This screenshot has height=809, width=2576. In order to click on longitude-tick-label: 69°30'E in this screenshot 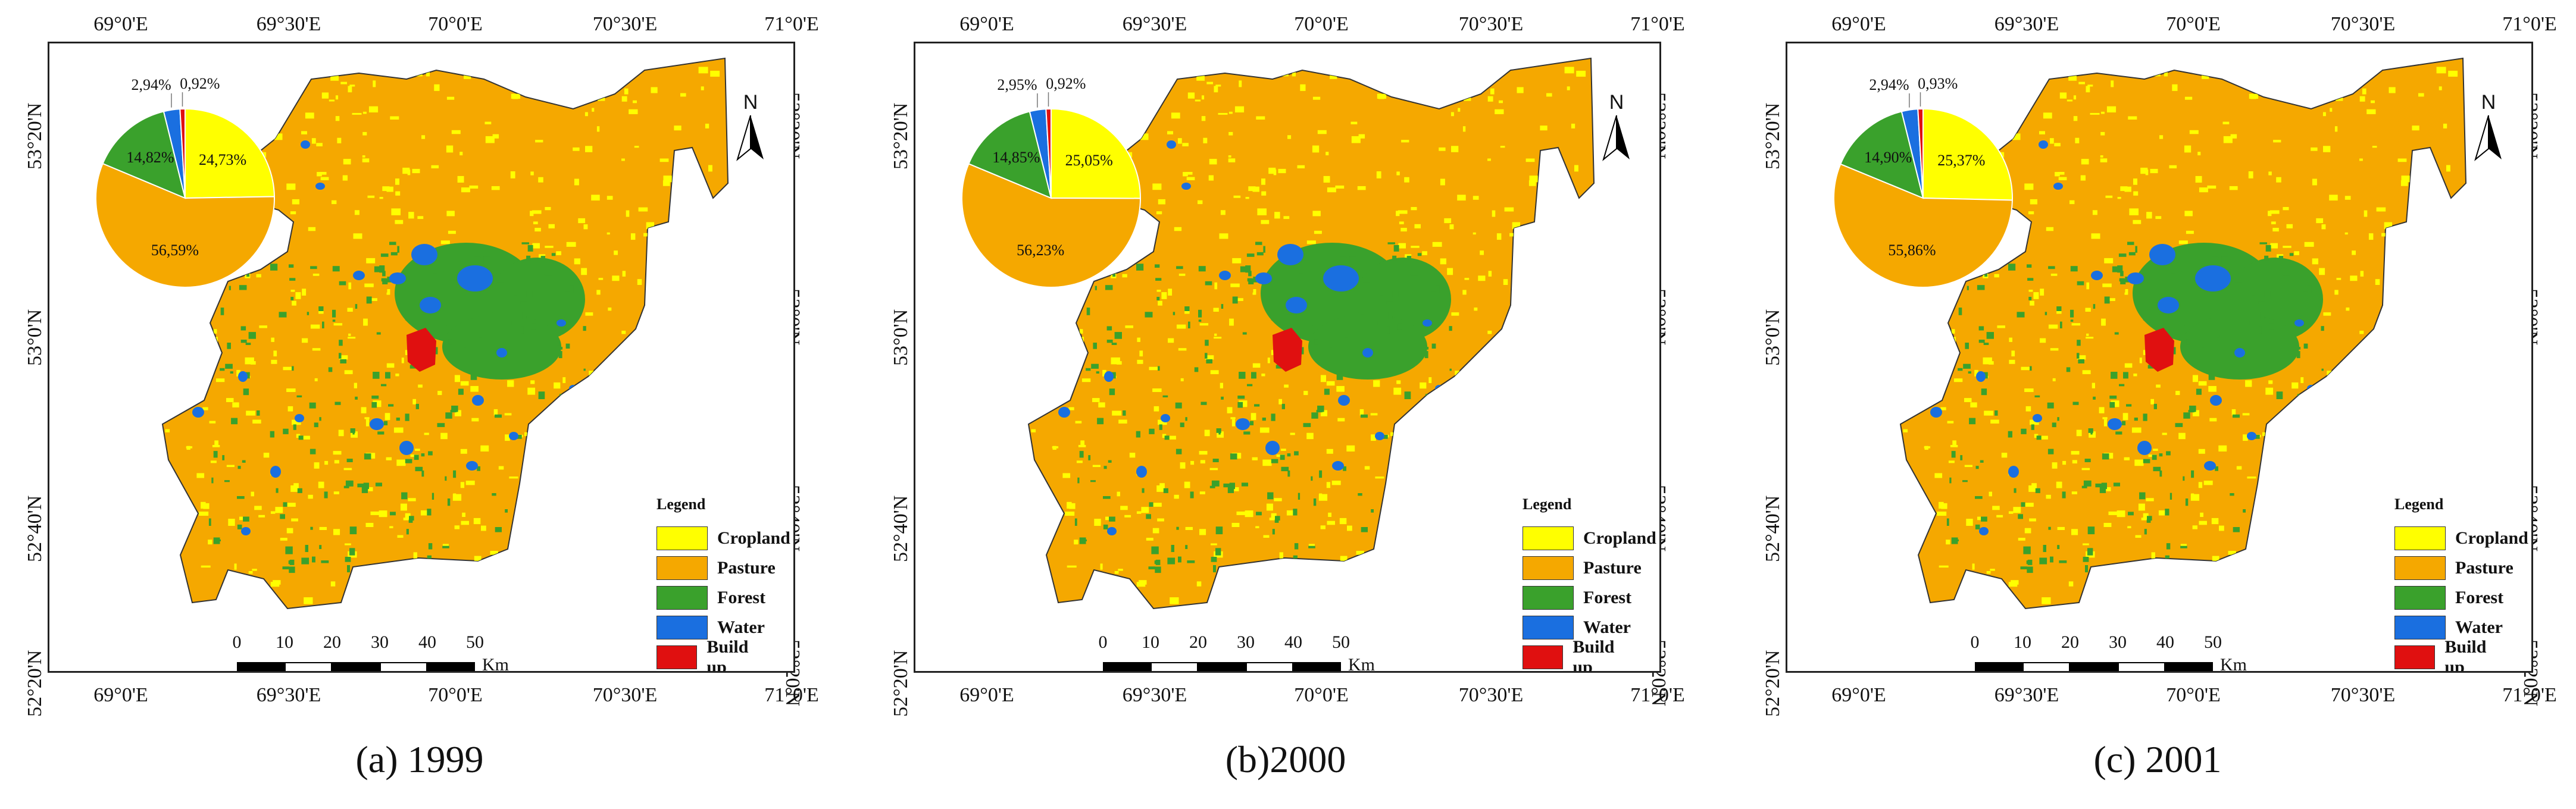, I will do `click(2026, 24)`.